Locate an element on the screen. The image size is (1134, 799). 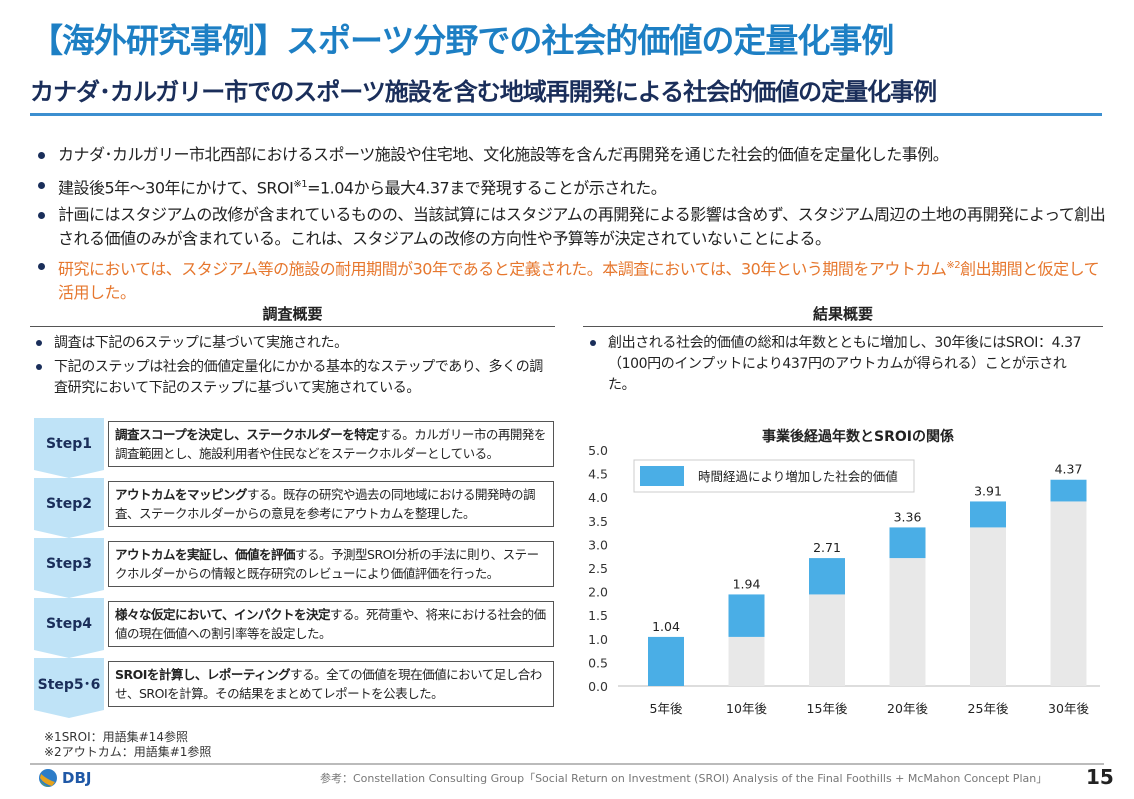
data-label: 1.94 is located at coordinates (747, 583).